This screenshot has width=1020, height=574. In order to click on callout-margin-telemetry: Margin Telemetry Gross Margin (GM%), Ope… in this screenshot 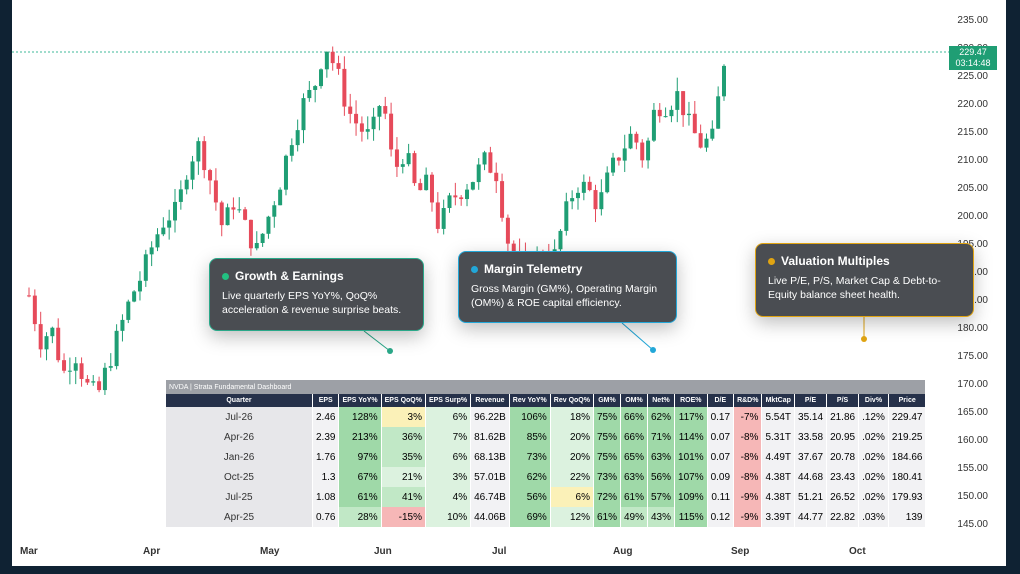, I will do `click(567, 287)`.